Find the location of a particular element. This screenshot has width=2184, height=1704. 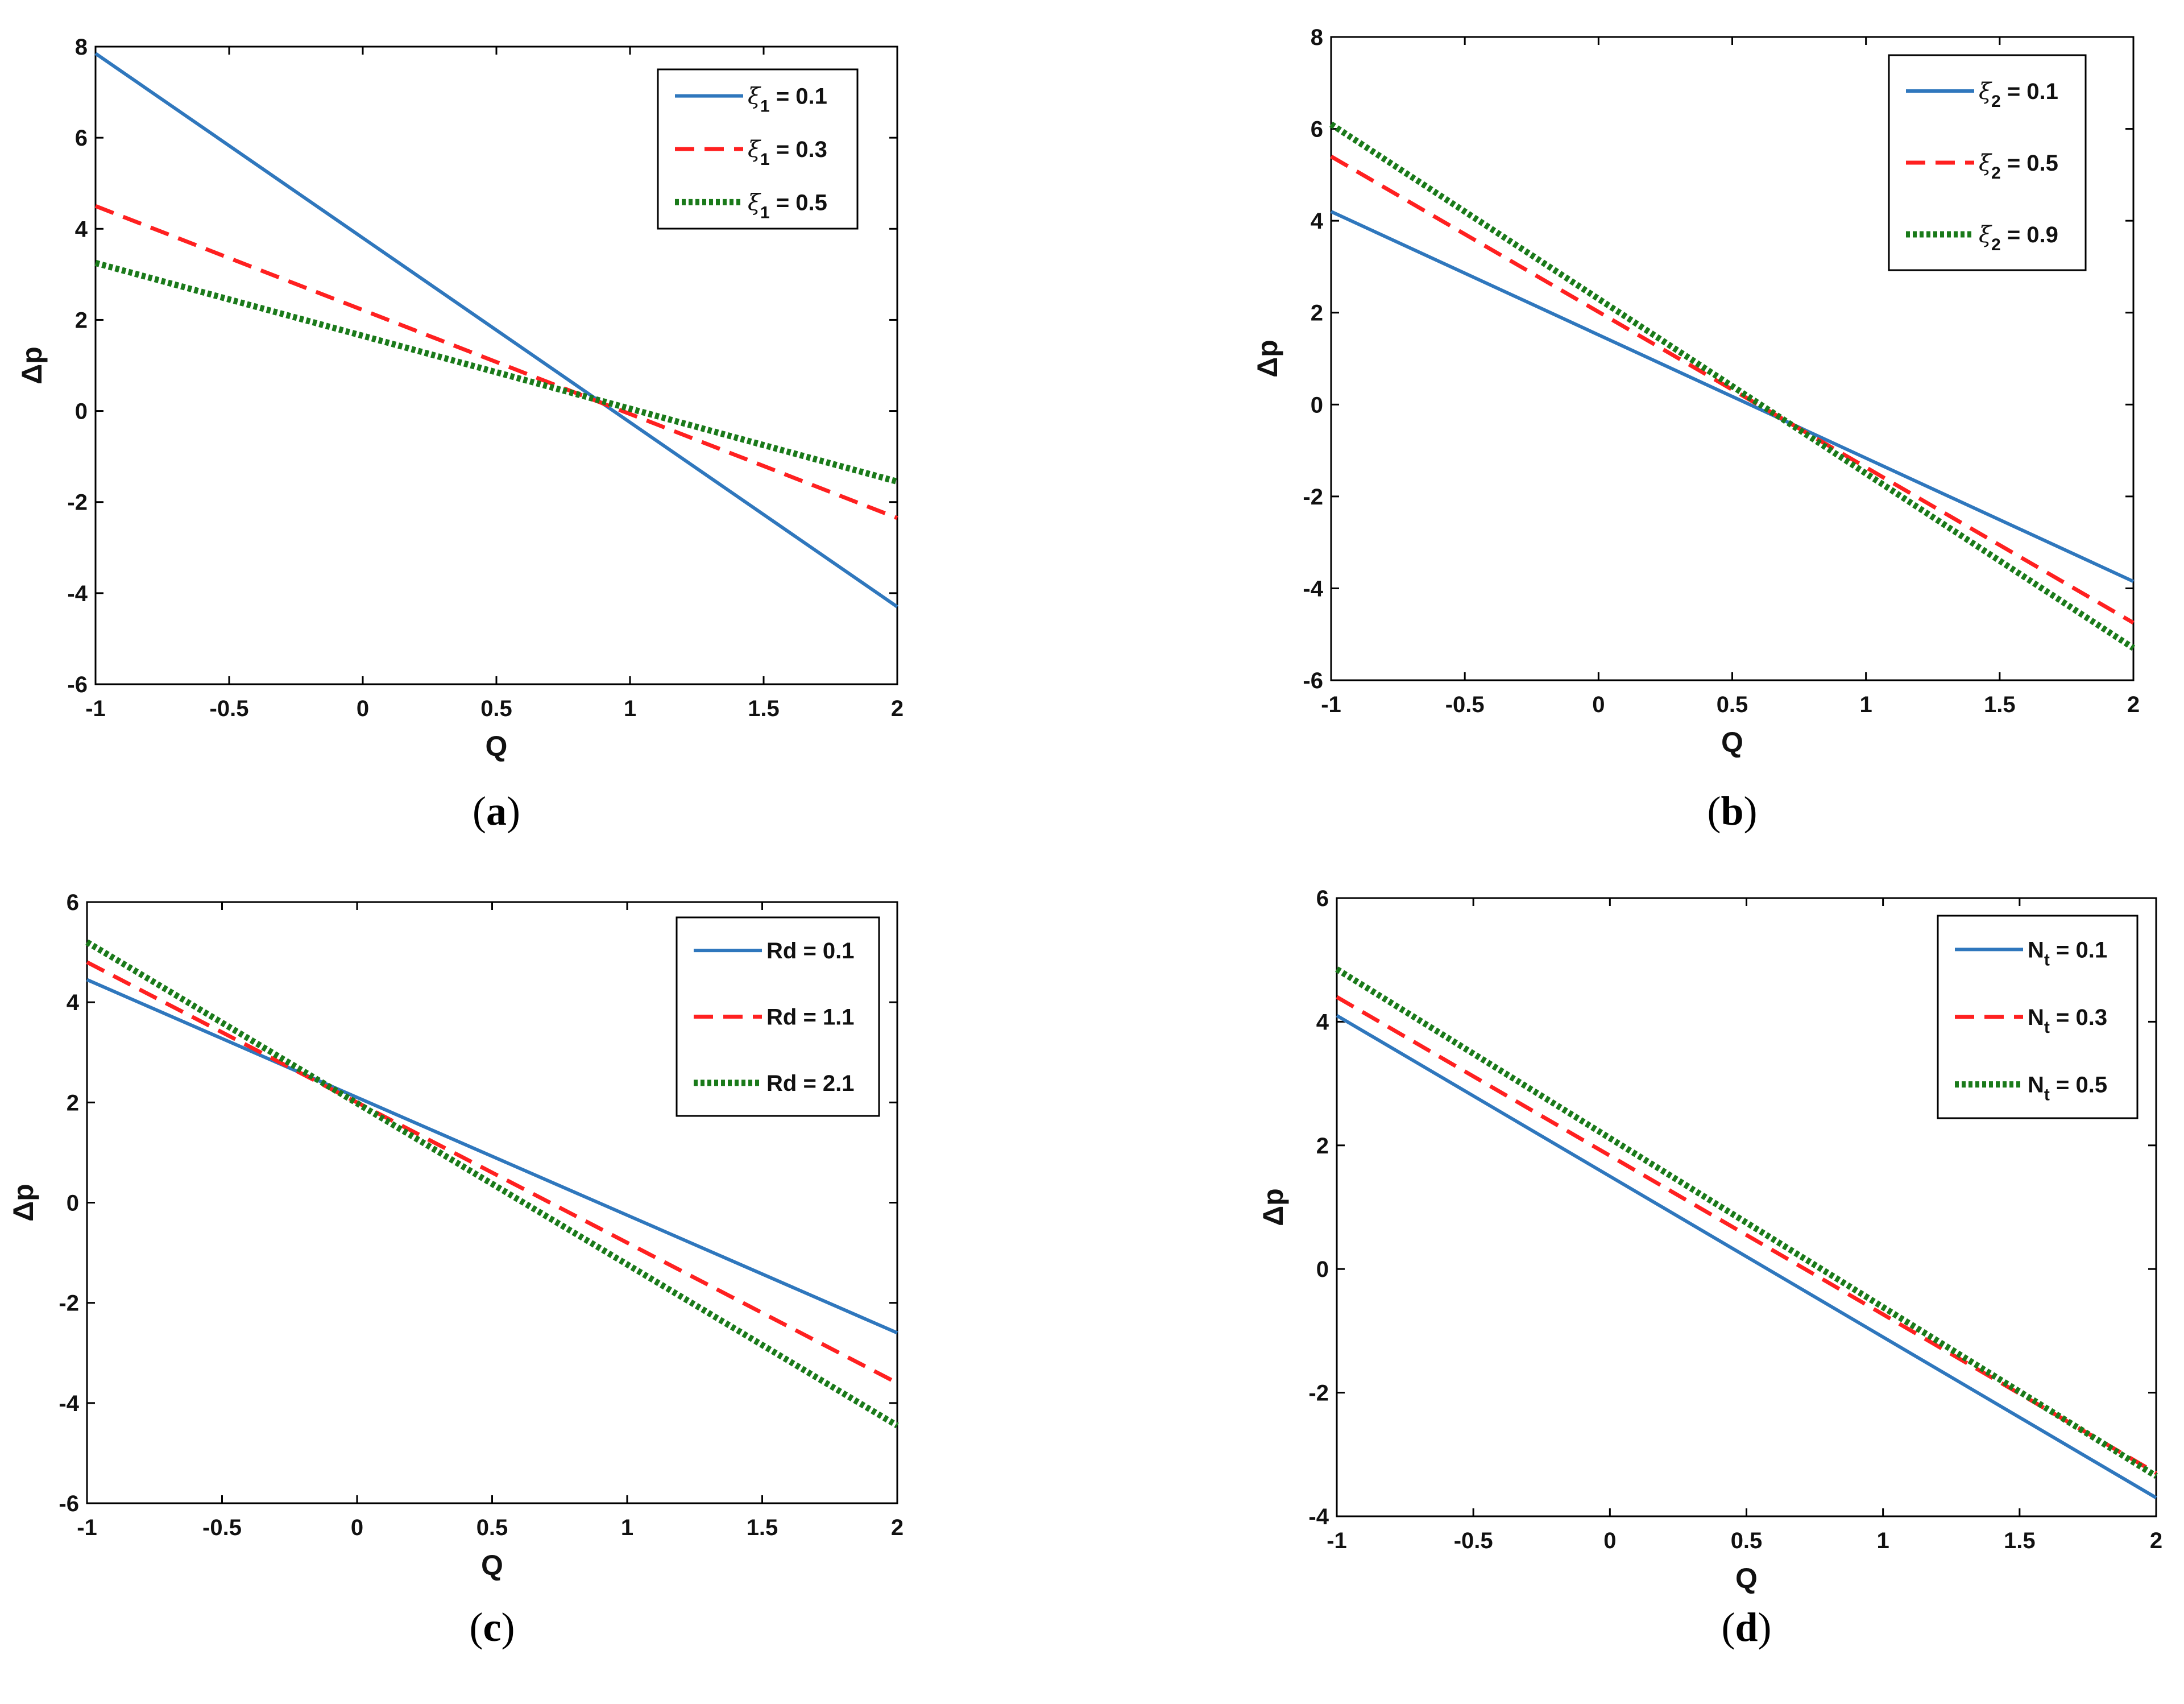

legend-entry-3: Nt = 0.5 is located at coordinates (2067, 1089).